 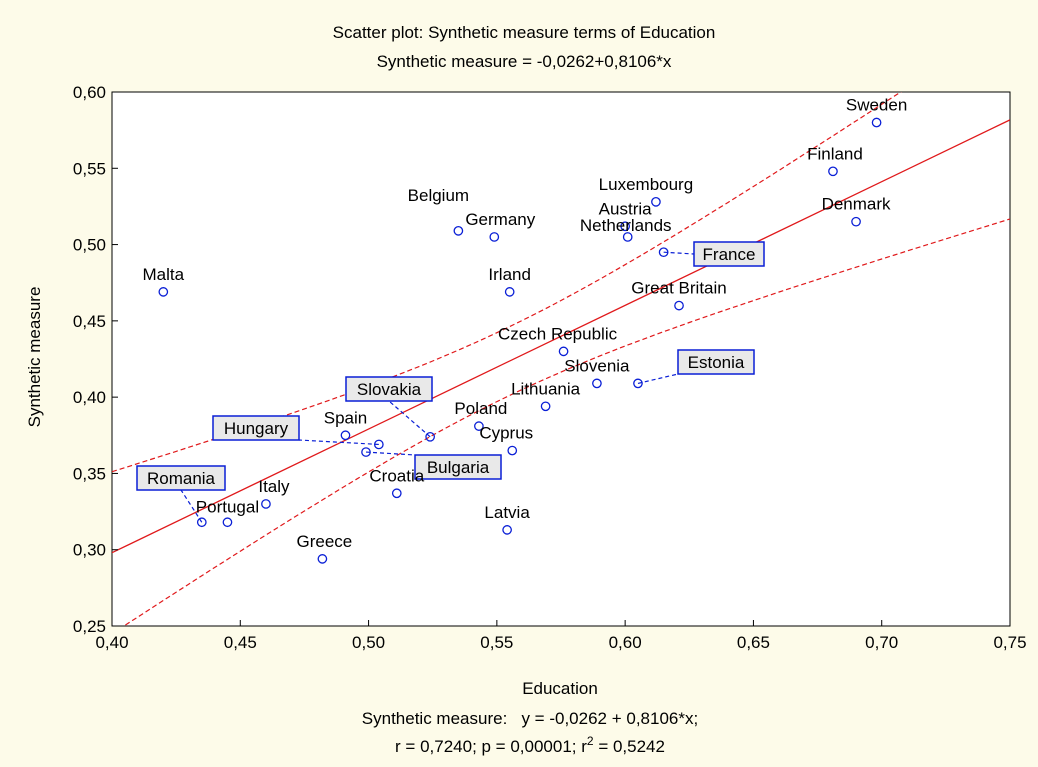 What do you see at coordinates (753, 642) in the screenshot?
I see `x-tick-label: 0,65` at bounding box center [753, 642].